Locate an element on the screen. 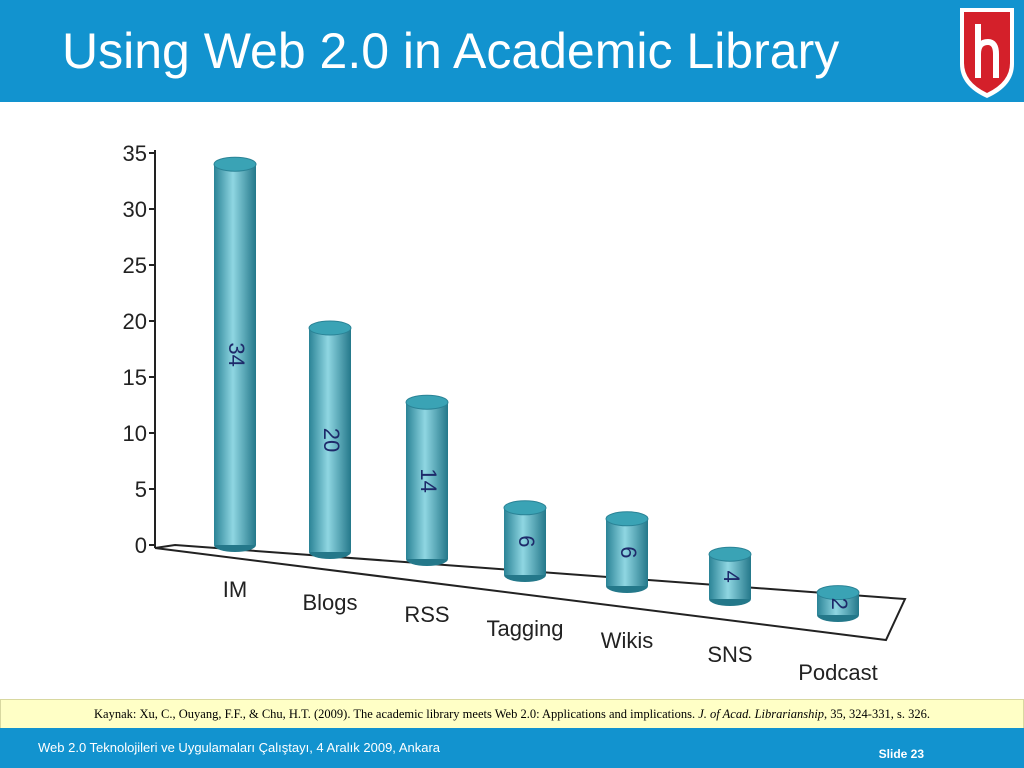 This screenshot has width=1024, height=768. y-tick-label: 15 is located at coordinates (135, 377).